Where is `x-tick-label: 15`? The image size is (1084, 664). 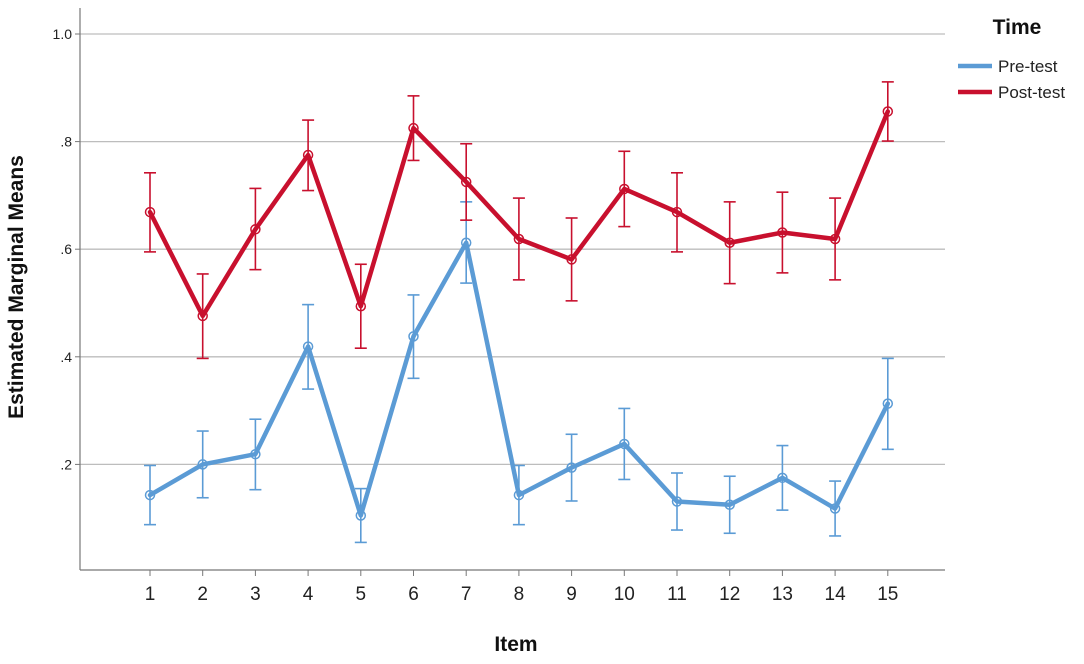 x-tick-label: 15 is located at coordinates (887, 594).